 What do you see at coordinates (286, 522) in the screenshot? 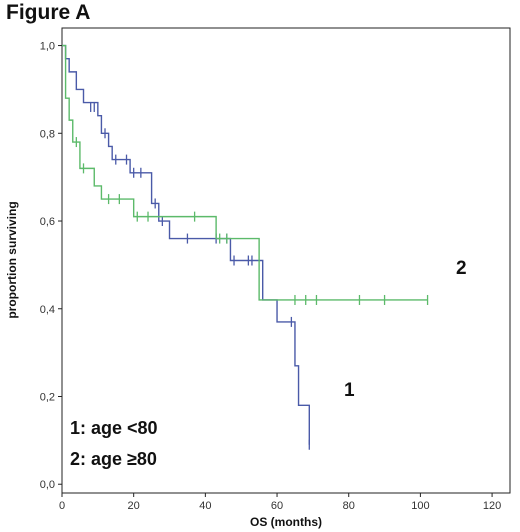
I see `x-axis-label: OS (months)` at bounding box center [286, 522].